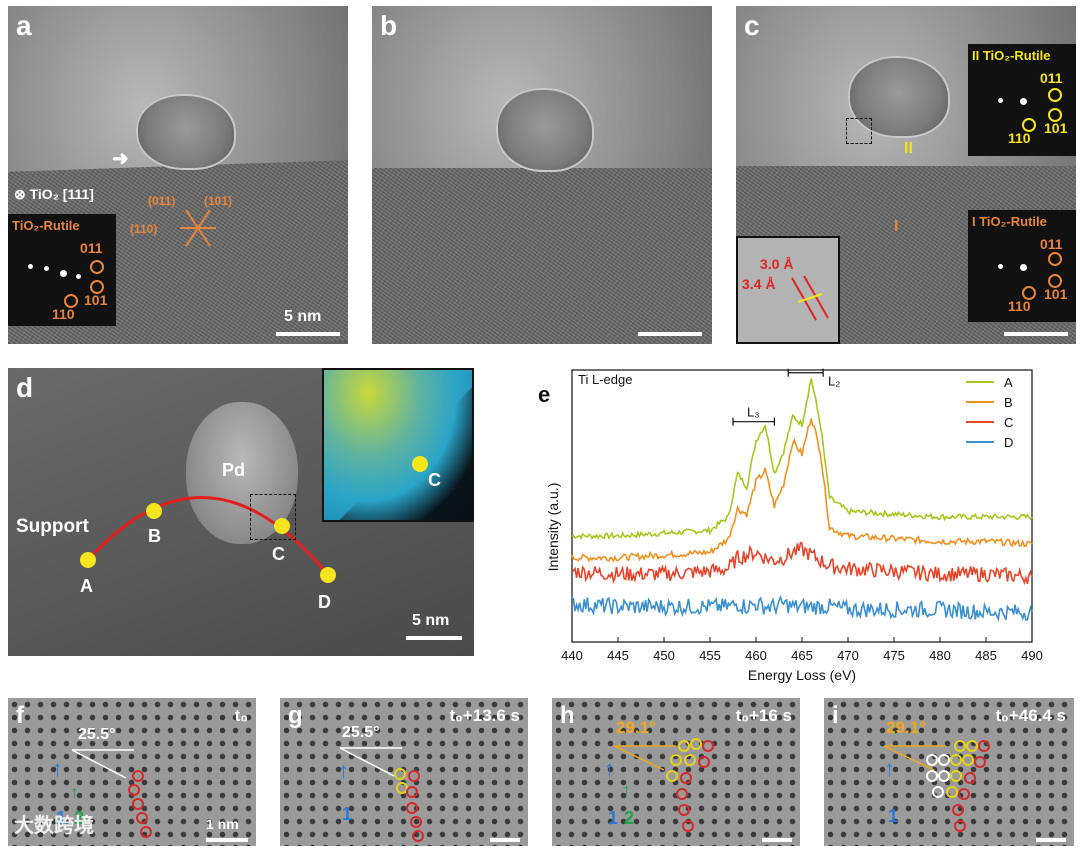 The width and height of the screenshot is (1080, 850). What do you see at coordinates (567, 715) in the screenshot?
I see `panel-label-h: h` at bounding box center [567, 715].